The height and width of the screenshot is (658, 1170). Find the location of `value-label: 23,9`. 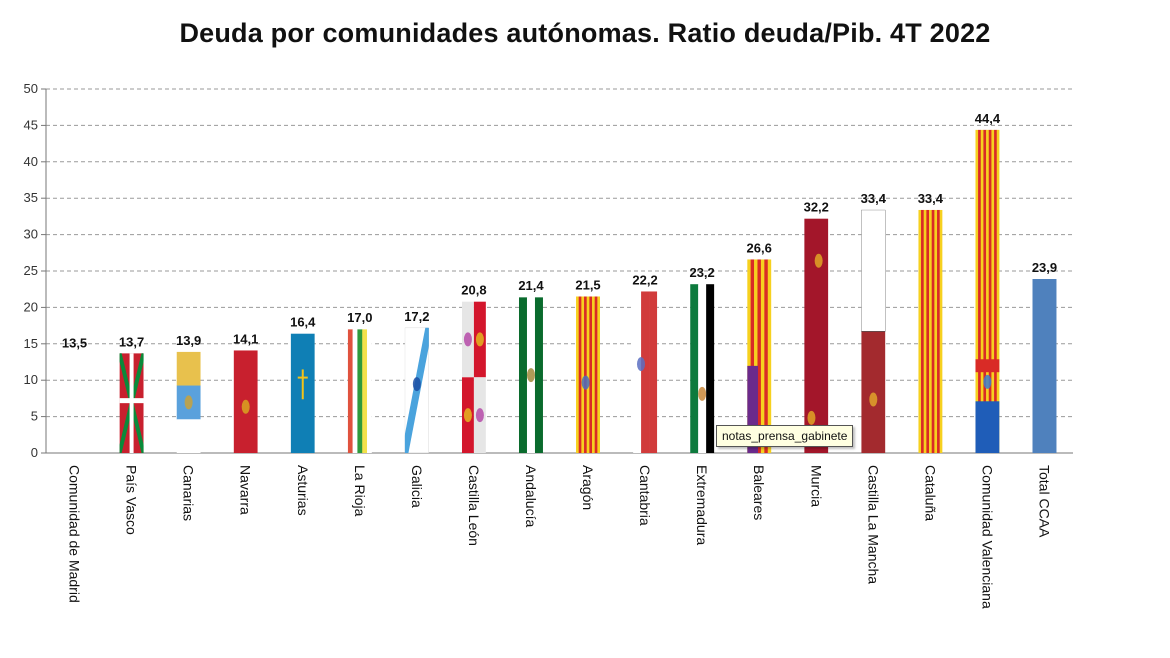

value-label: 23,9 is located at coordinates (1044, 267).